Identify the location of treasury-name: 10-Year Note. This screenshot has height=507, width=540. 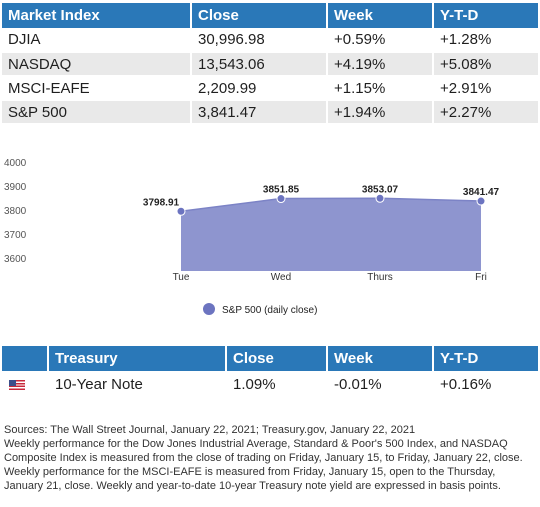
(137, 384).